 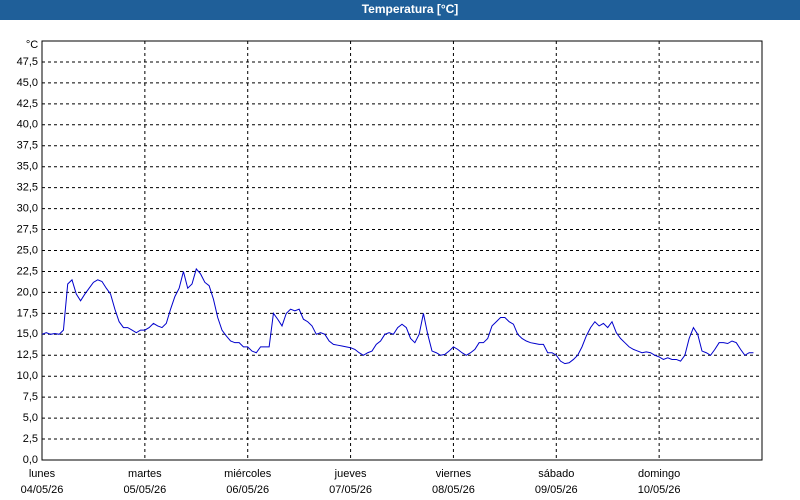 I want to click on x-tick-label: domingo, so click(x=659, y=474).